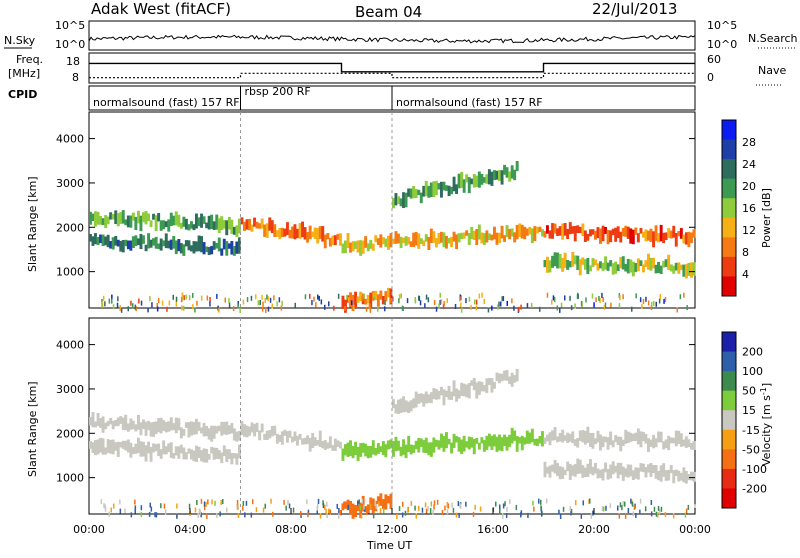 The width and height of the screenshot is (800, 558). What do you see at coordinates (32, 429) in the screenshot?
I see `velocity-ylabel: Slant Range [km]` at bounding box center [32, 429].